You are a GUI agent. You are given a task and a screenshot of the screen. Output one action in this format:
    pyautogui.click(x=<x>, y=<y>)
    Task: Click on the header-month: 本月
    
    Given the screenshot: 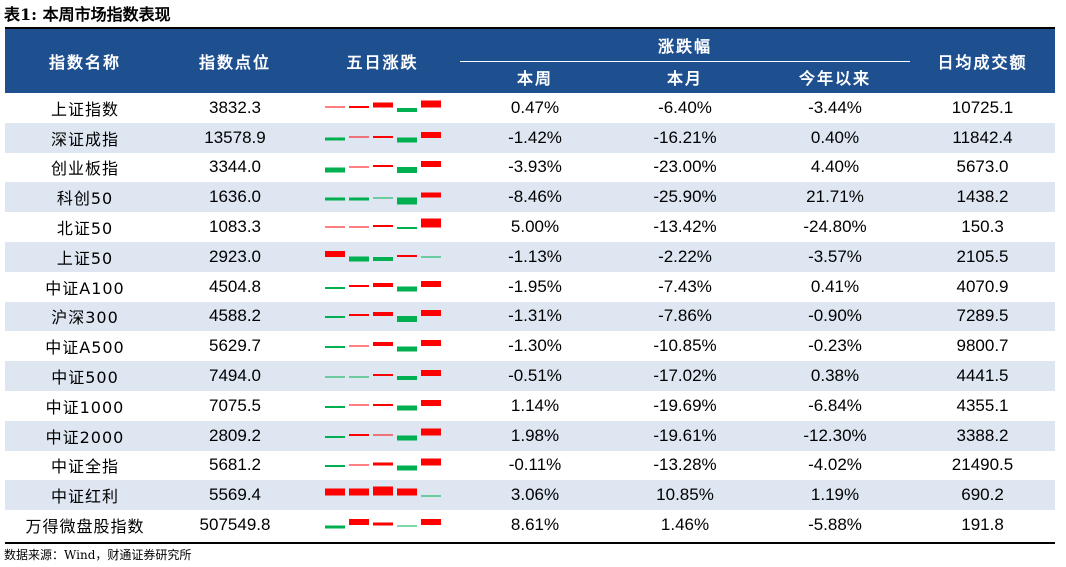 What is the action you would take?
    pyautogui.click(x=685, y=77)
    